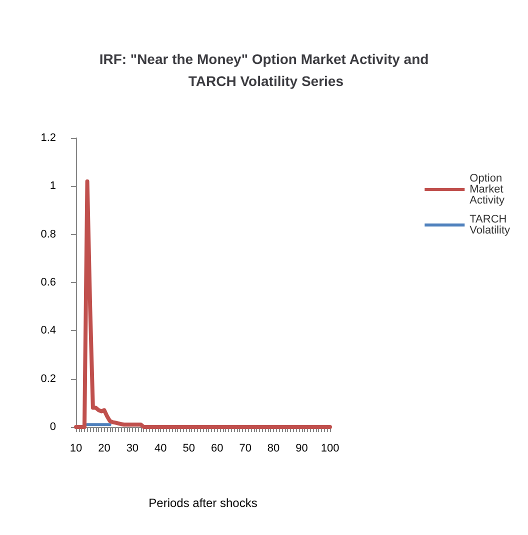 The image size is (528, 535). What do you see at coordinates (245, 448) in the screenshot?
I see `x-tick-label: 70` at bounding box center [245, 448].